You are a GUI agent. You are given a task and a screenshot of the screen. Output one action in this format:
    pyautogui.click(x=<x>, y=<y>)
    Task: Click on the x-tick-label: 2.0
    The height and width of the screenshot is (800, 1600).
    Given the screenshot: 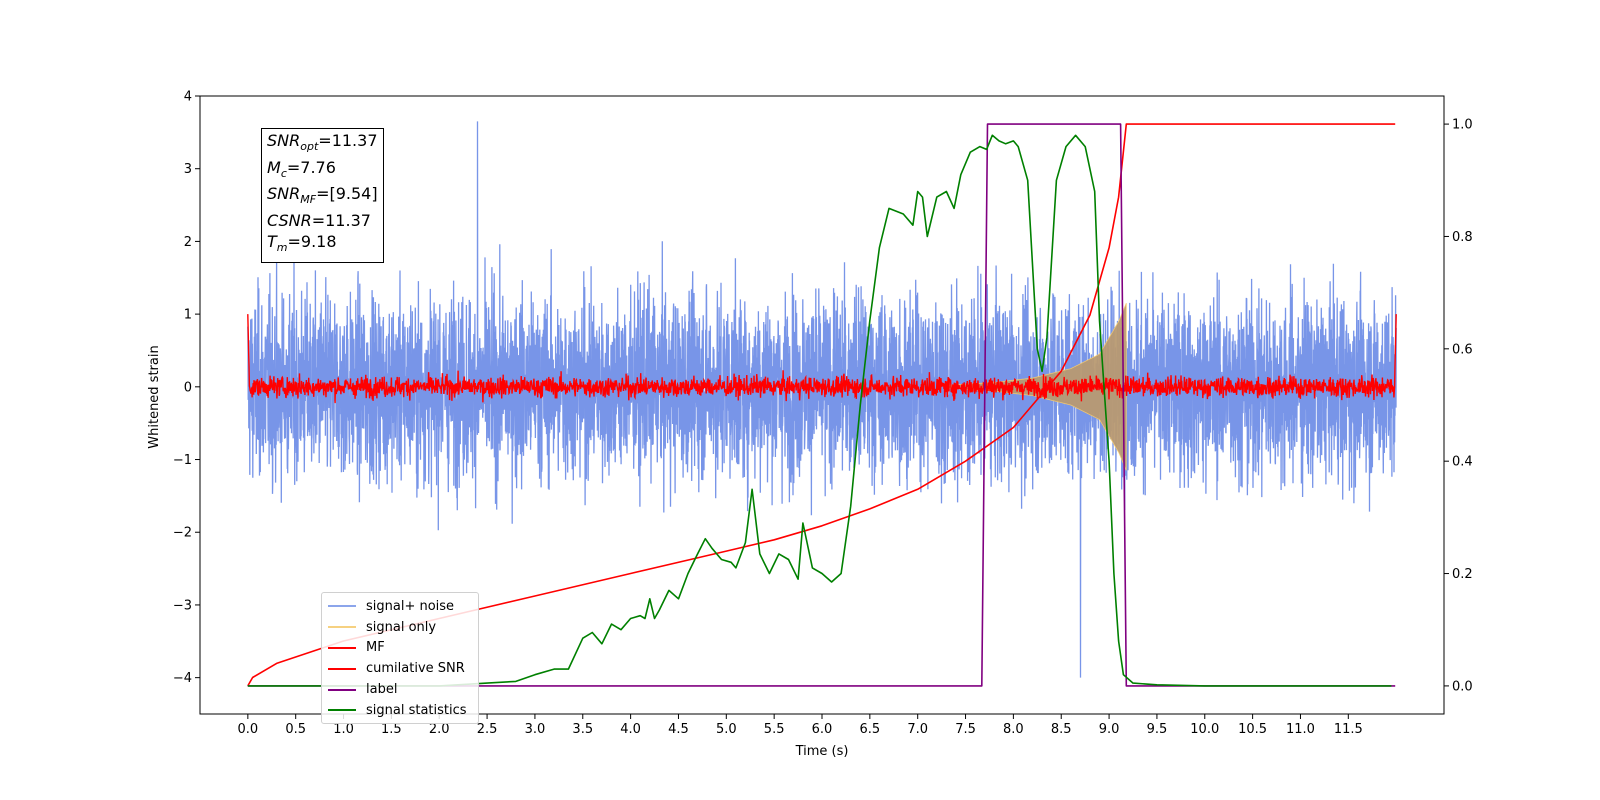 What is the action you would take?
    pyautogui.click(x=439, y=729)
    